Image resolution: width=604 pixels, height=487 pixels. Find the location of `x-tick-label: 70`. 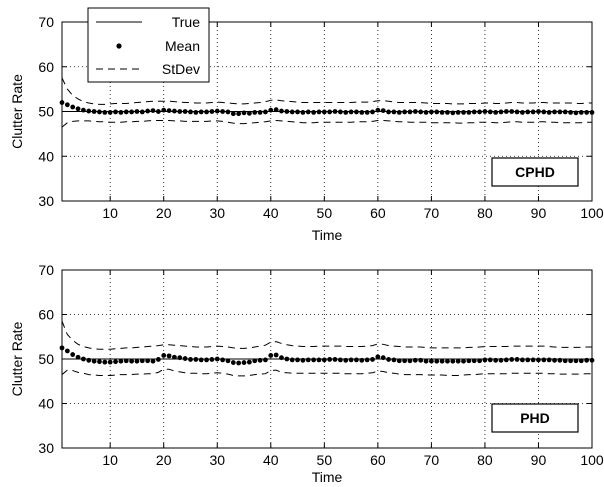

x-tick-label: 70 is located at coordinates (432, 460).